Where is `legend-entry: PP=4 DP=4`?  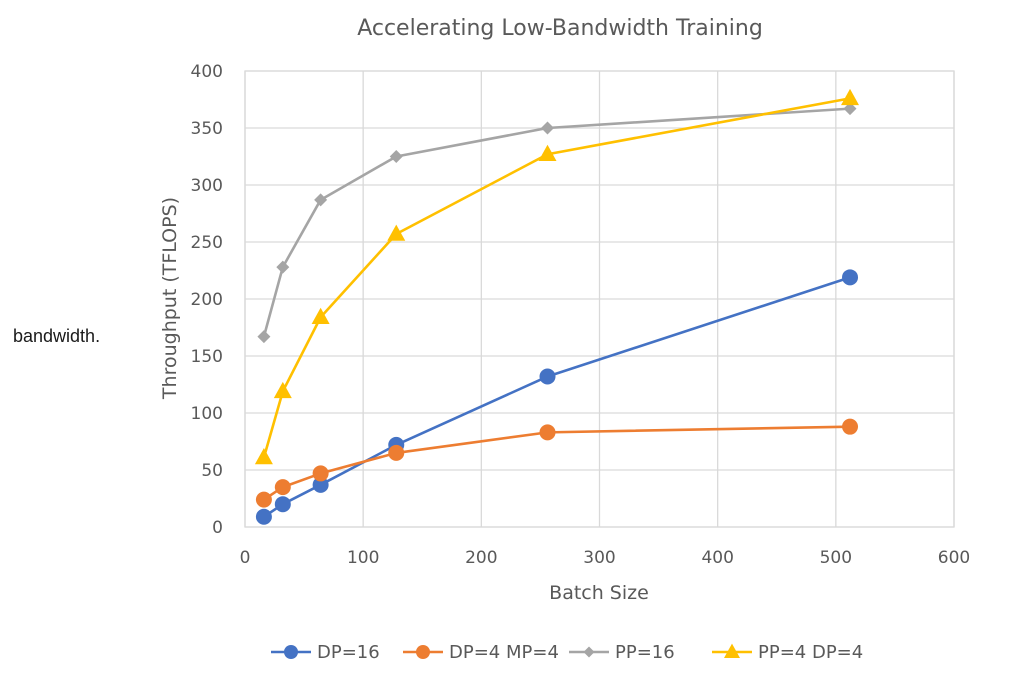
legend-entry: PP=4 DP=4 is located at coordinates (787, 652).